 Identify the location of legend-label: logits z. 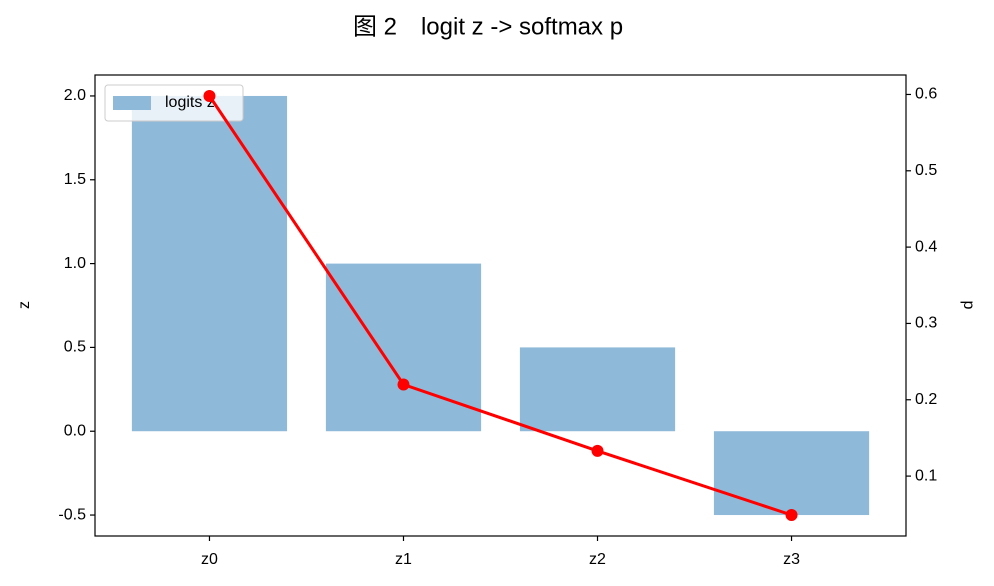
(190, 102).